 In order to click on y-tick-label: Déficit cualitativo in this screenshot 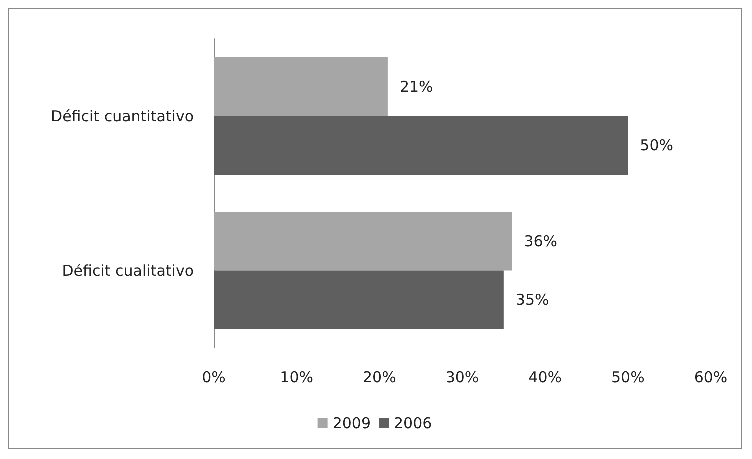, I will do `click(128, 271)`.